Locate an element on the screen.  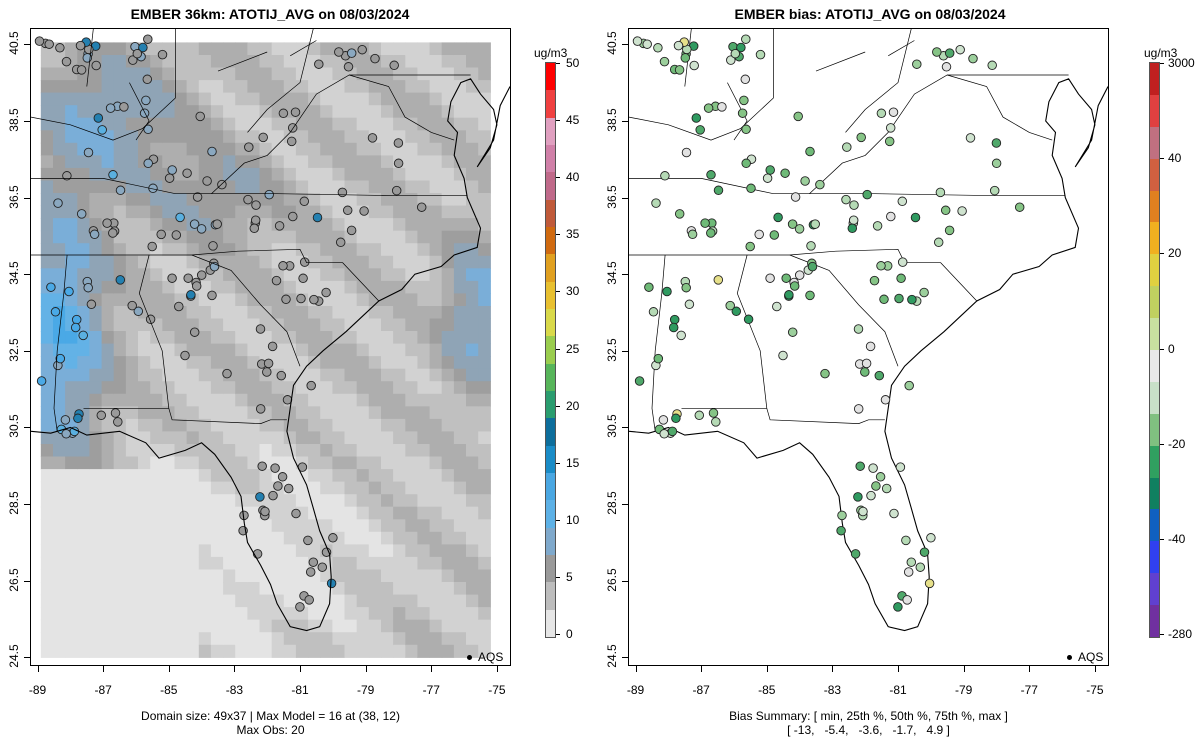
colorbar-label: 30 is located at coordinates (573, 291).